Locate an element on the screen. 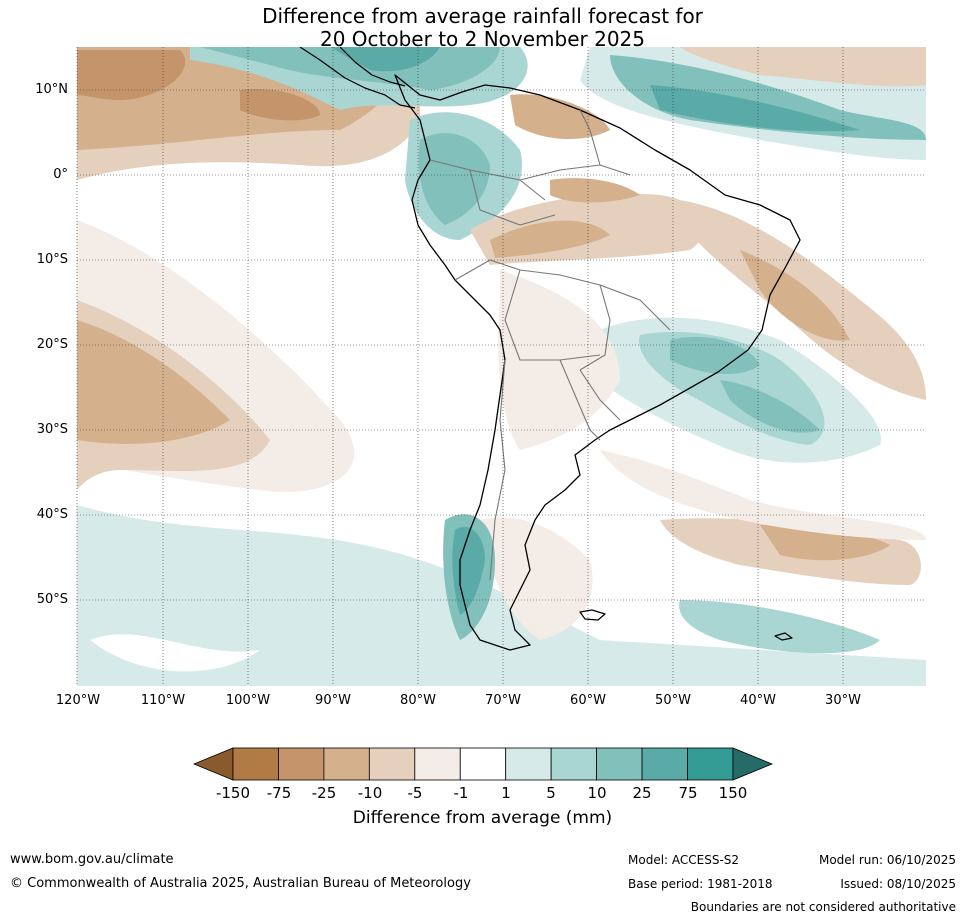  lat-label-10s: 10°S is located at coordinates (52, 259).